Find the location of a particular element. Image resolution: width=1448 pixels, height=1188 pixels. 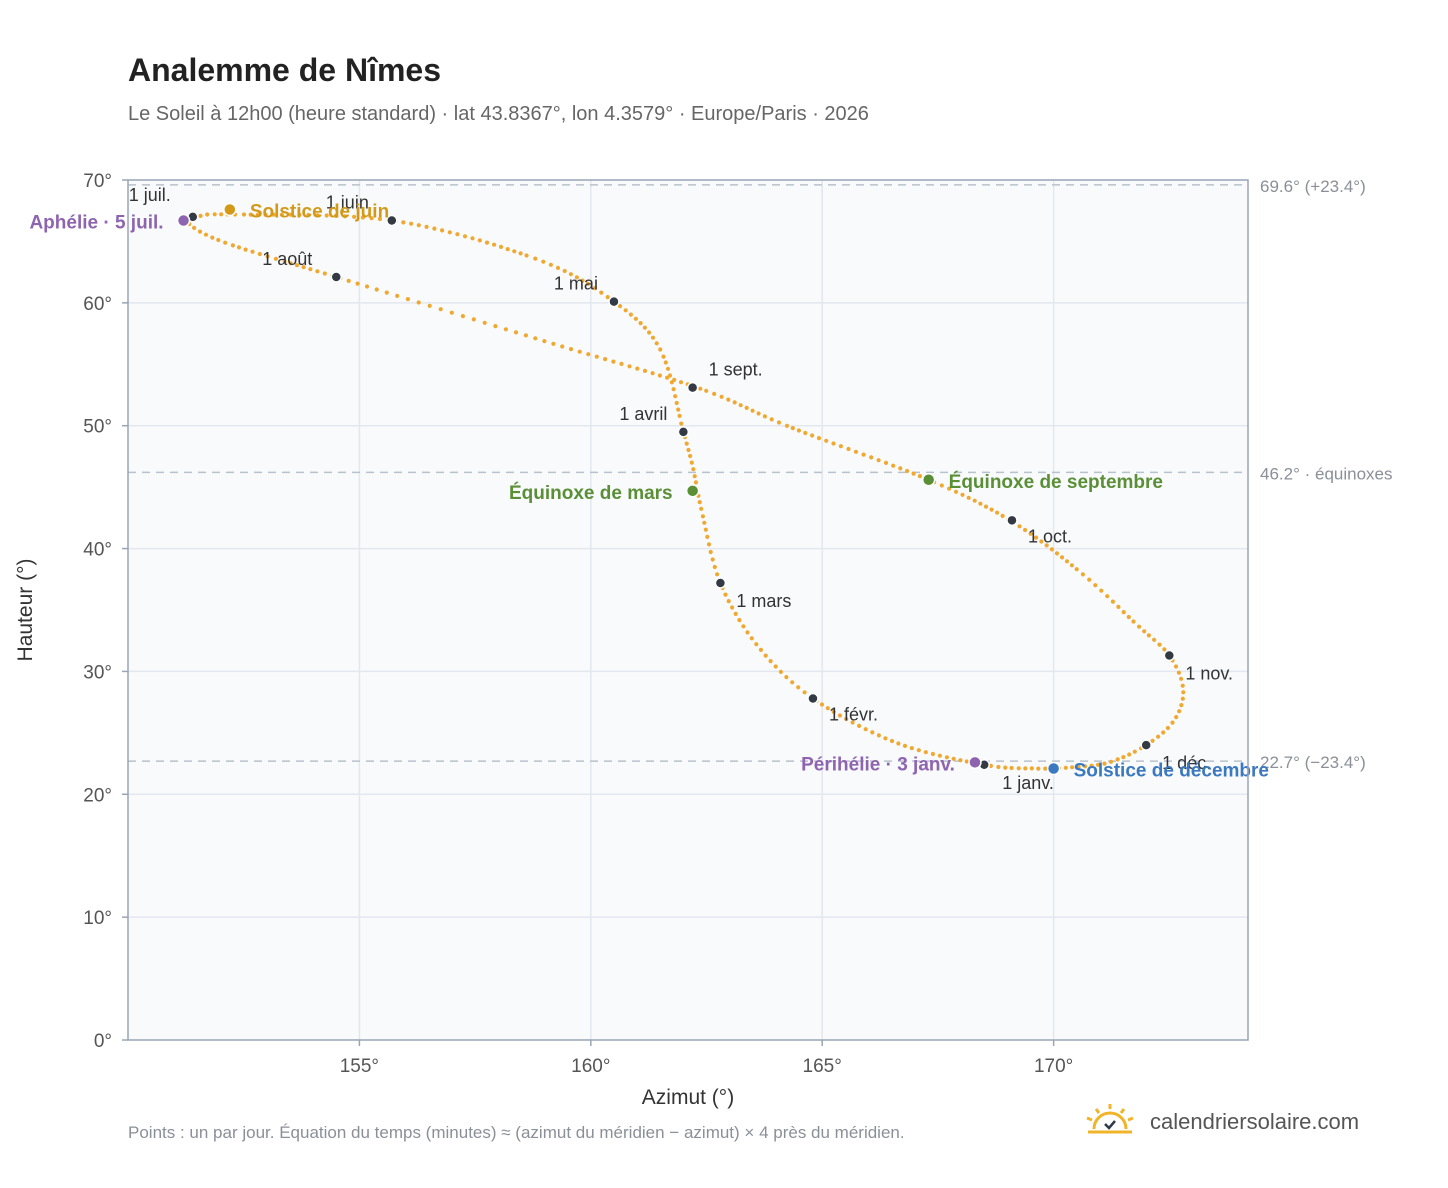

y-tick-label: 20° is located at coordinates (97, 795).